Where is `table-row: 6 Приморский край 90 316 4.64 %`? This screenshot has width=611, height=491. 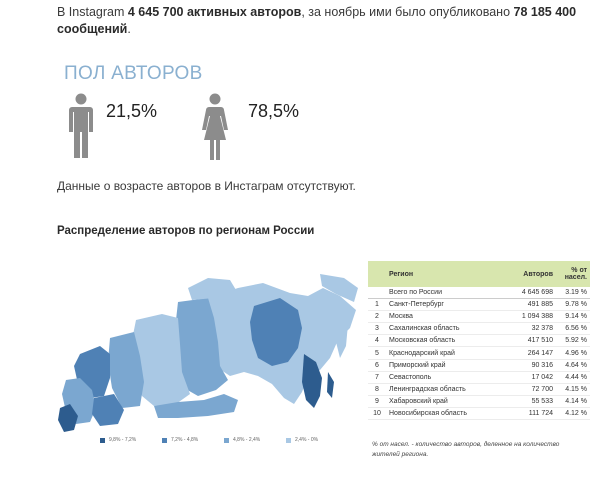 table-row: 6 Приморский край 90 316 4.64 % is located at coordinates (479, 365).